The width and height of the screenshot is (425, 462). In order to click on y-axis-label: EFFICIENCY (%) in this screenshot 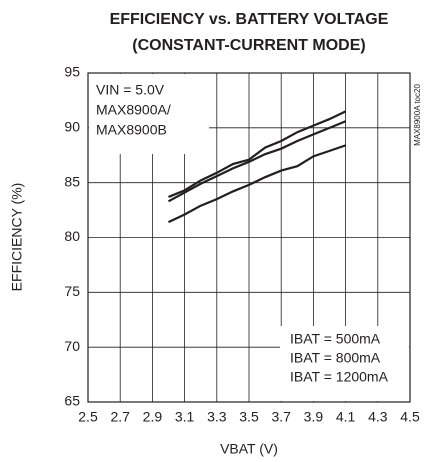, I will do `click(17, 237)`.